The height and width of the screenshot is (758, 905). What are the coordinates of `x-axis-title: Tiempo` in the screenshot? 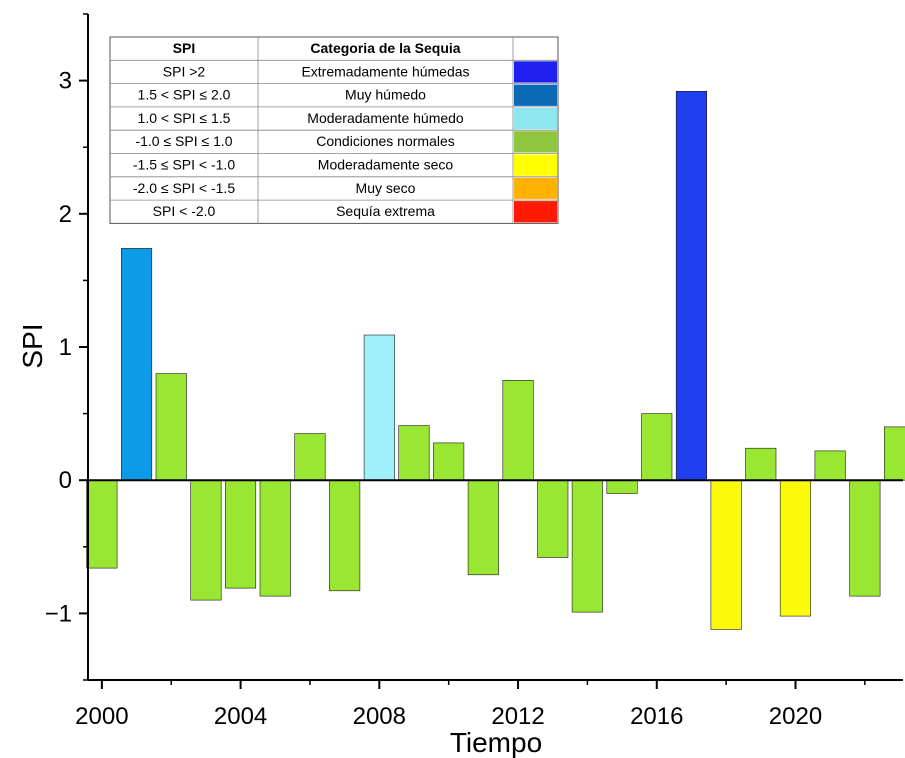 It's located at (496, 742).